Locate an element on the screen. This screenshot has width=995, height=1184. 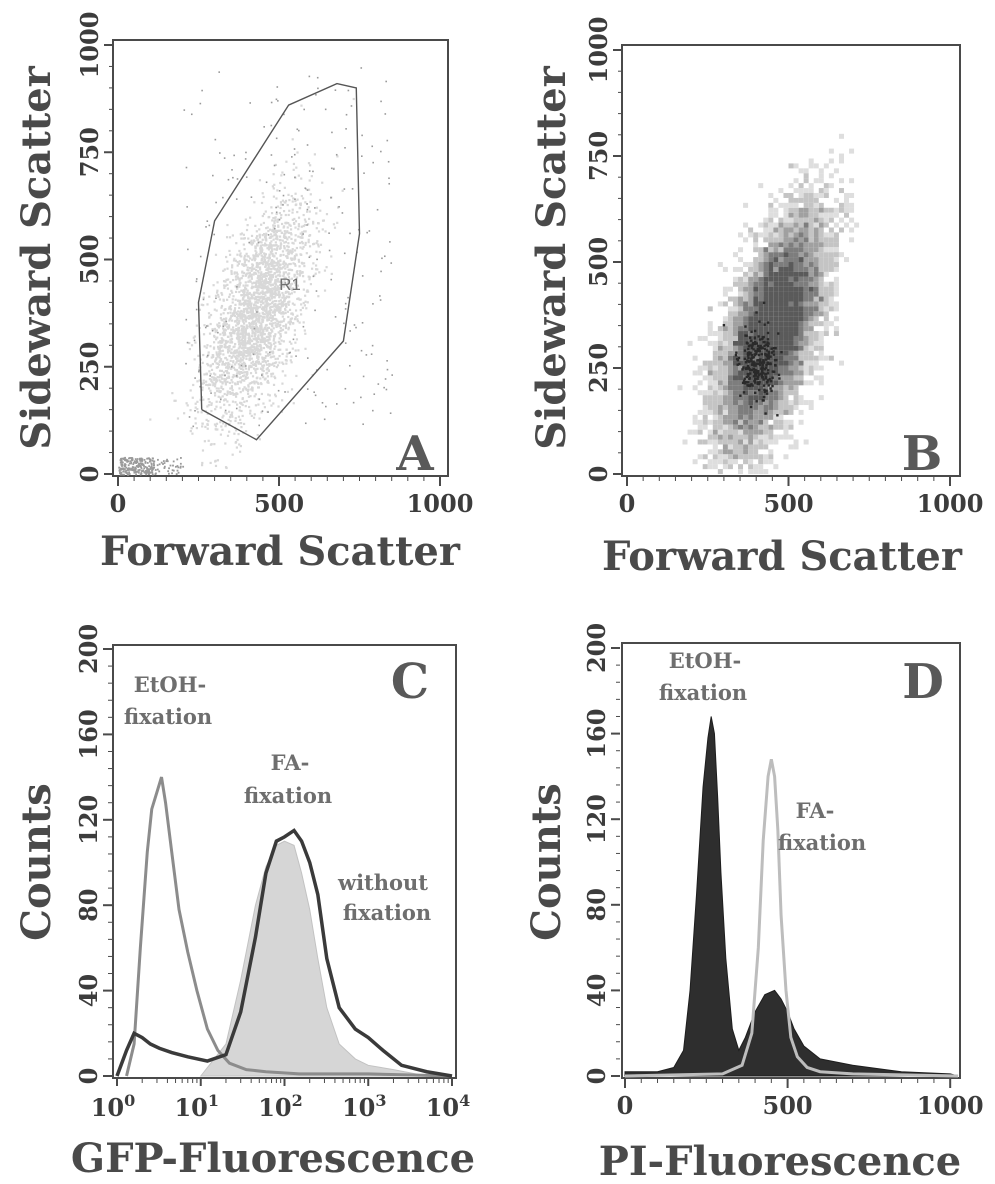
panel-a-letter: A is located at coordinates (414, 454).